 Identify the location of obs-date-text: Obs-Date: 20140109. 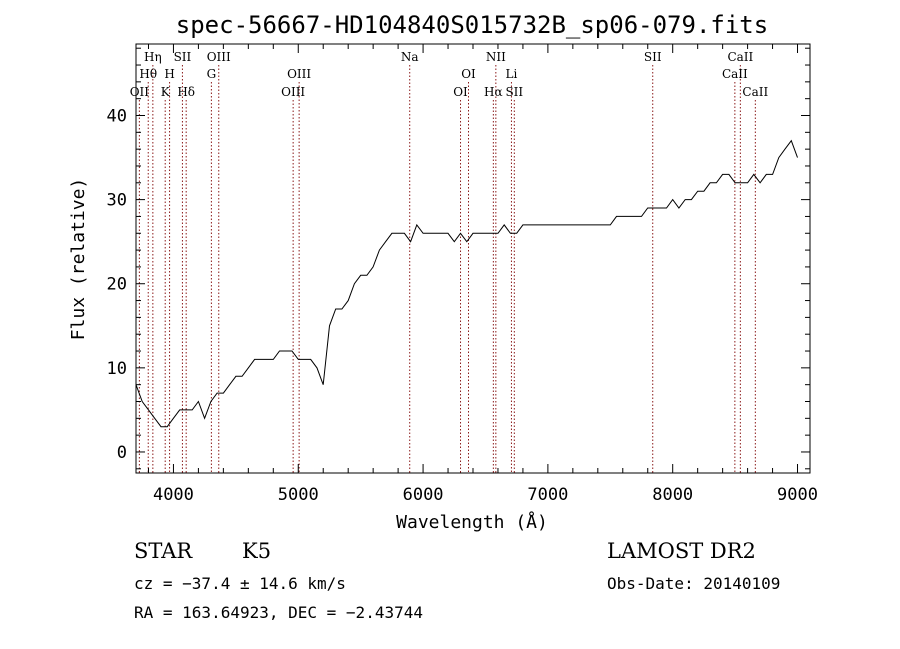
(694, 583).